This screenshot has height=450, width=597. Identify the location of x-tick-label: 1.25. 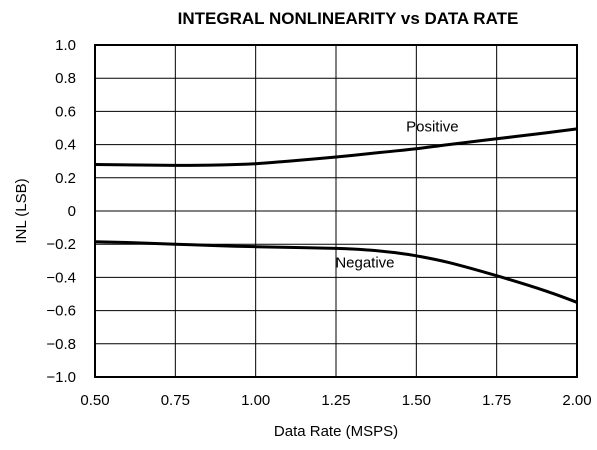
(335, 400).